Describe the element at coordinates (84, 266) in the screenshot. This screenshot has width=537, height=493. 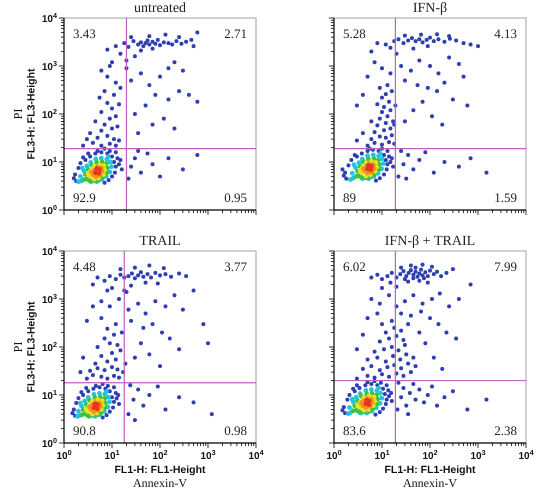
I see `annotation: 4.48` at that location.